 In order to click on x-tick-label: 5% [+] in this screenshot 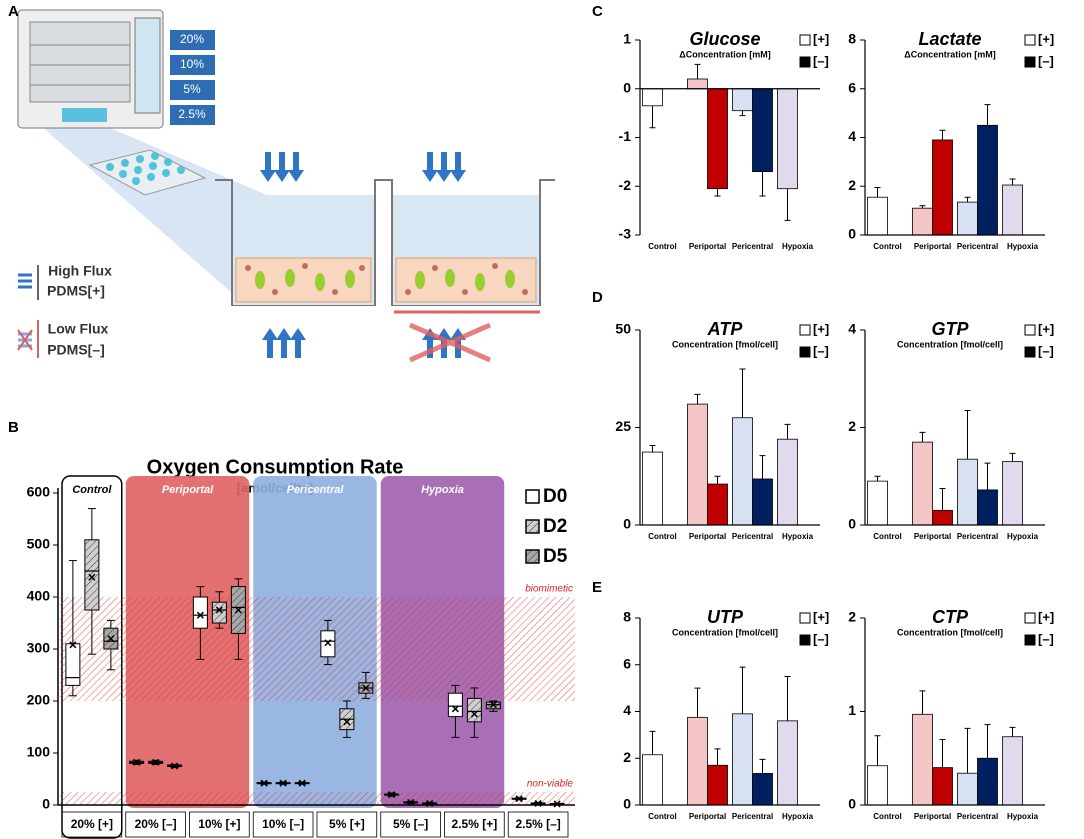, I will do `click(347, 824)`.